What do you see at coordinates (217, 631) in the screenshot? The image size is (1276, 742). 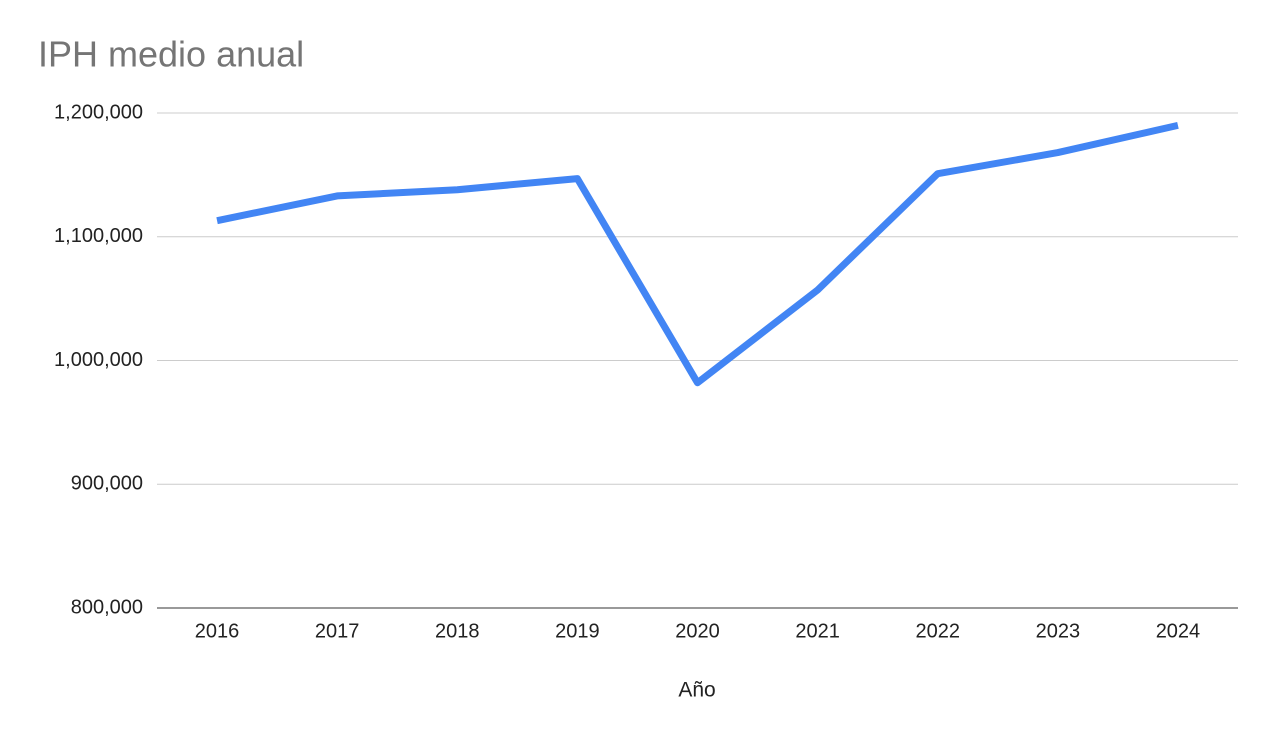 I see `x-tick-label: 2016` at bounding box center [217, 631].